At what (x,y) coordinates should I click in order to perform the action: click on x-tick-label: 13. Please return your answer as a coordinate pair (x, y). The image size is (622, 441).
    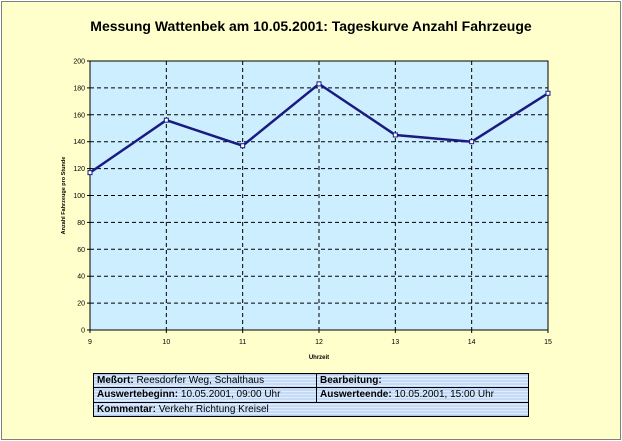
    Looking at the image, I should click on (395, 342).